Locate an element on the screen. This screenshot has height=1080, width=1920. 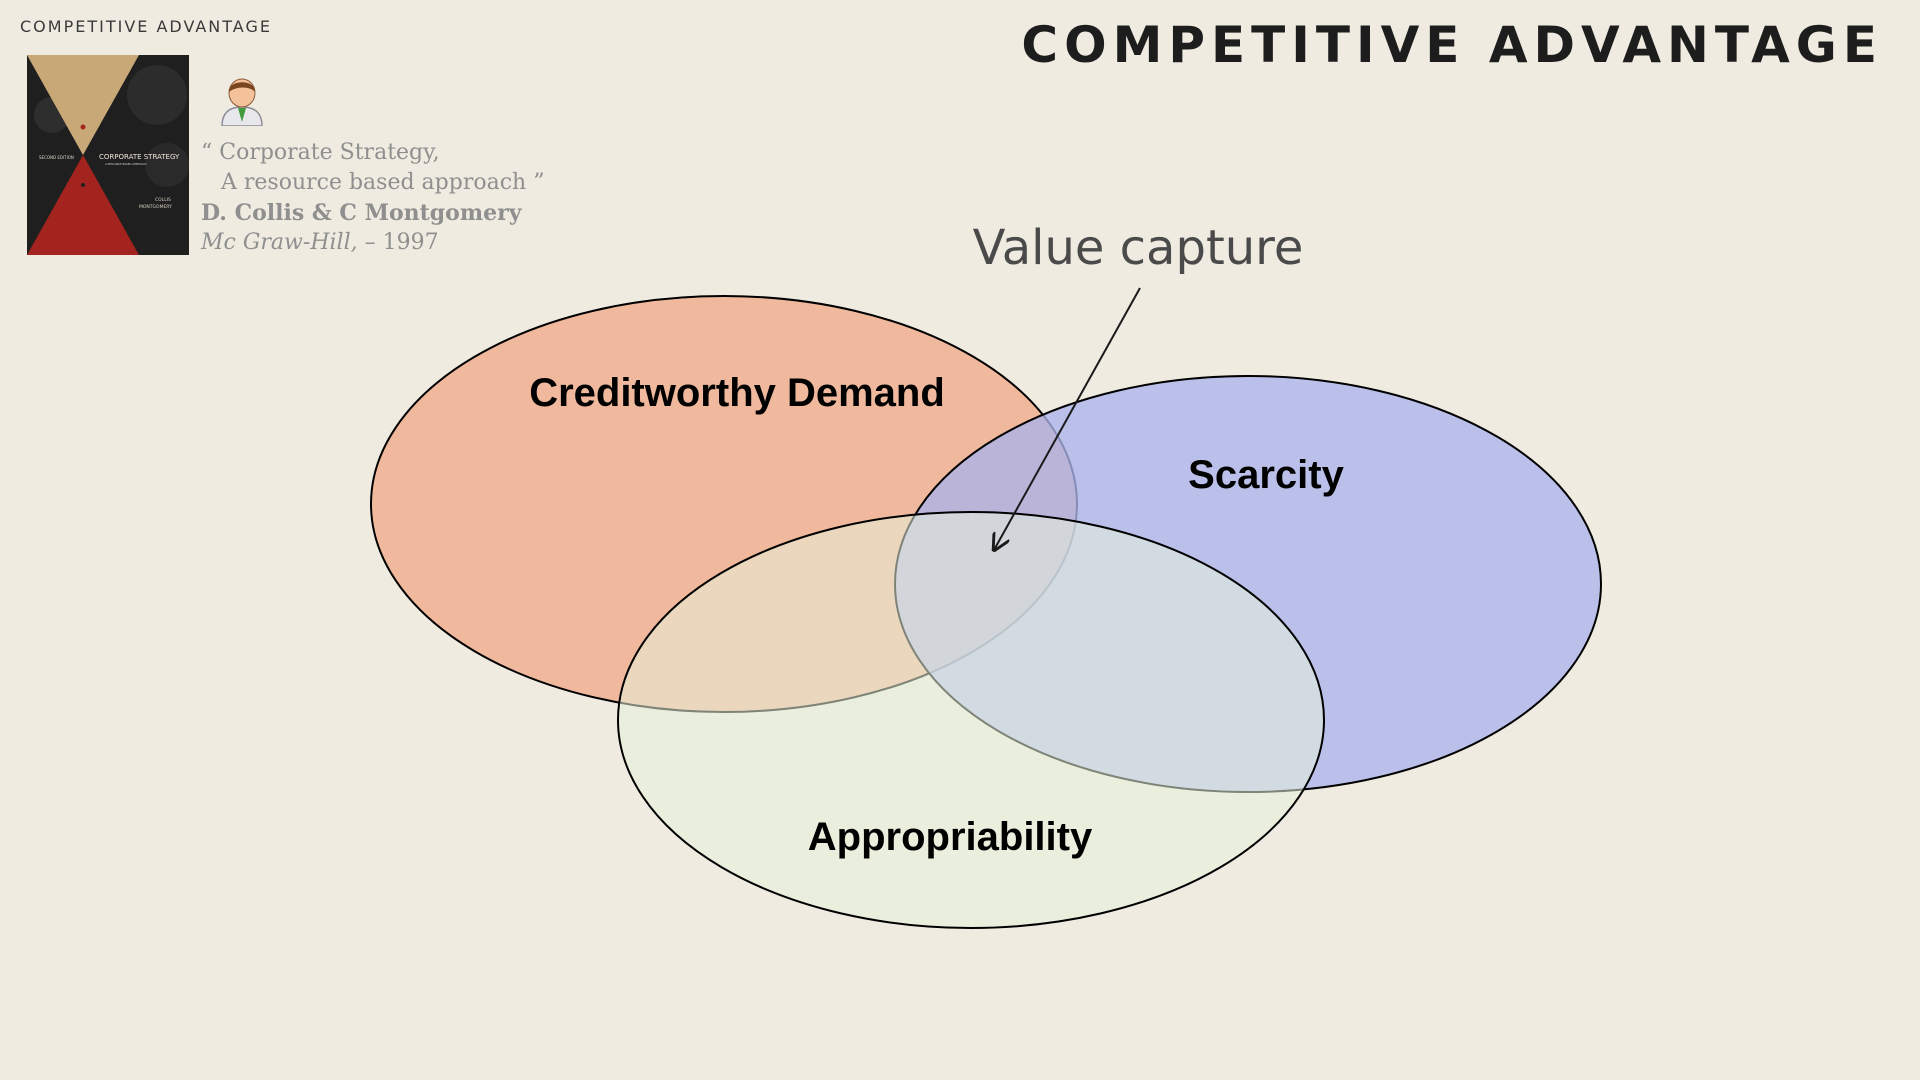
book-cover-text: COLLIS is located at coordinates (163, 200).